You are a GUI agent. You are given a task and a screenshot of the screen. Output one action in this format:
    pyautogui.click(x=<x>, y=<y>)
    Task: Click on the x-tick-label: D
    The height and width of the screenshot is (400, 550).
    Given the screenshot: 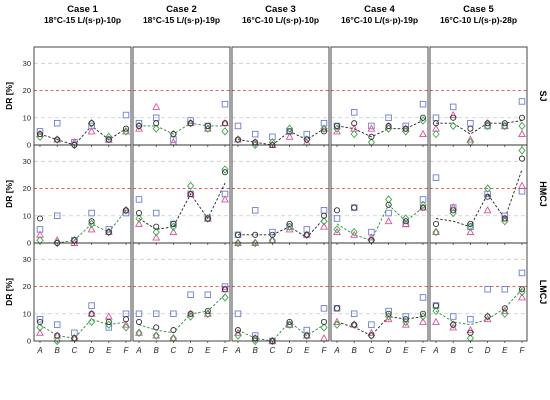 What is the action you would take?
    pyautogui.click(x=290, y=350)
    